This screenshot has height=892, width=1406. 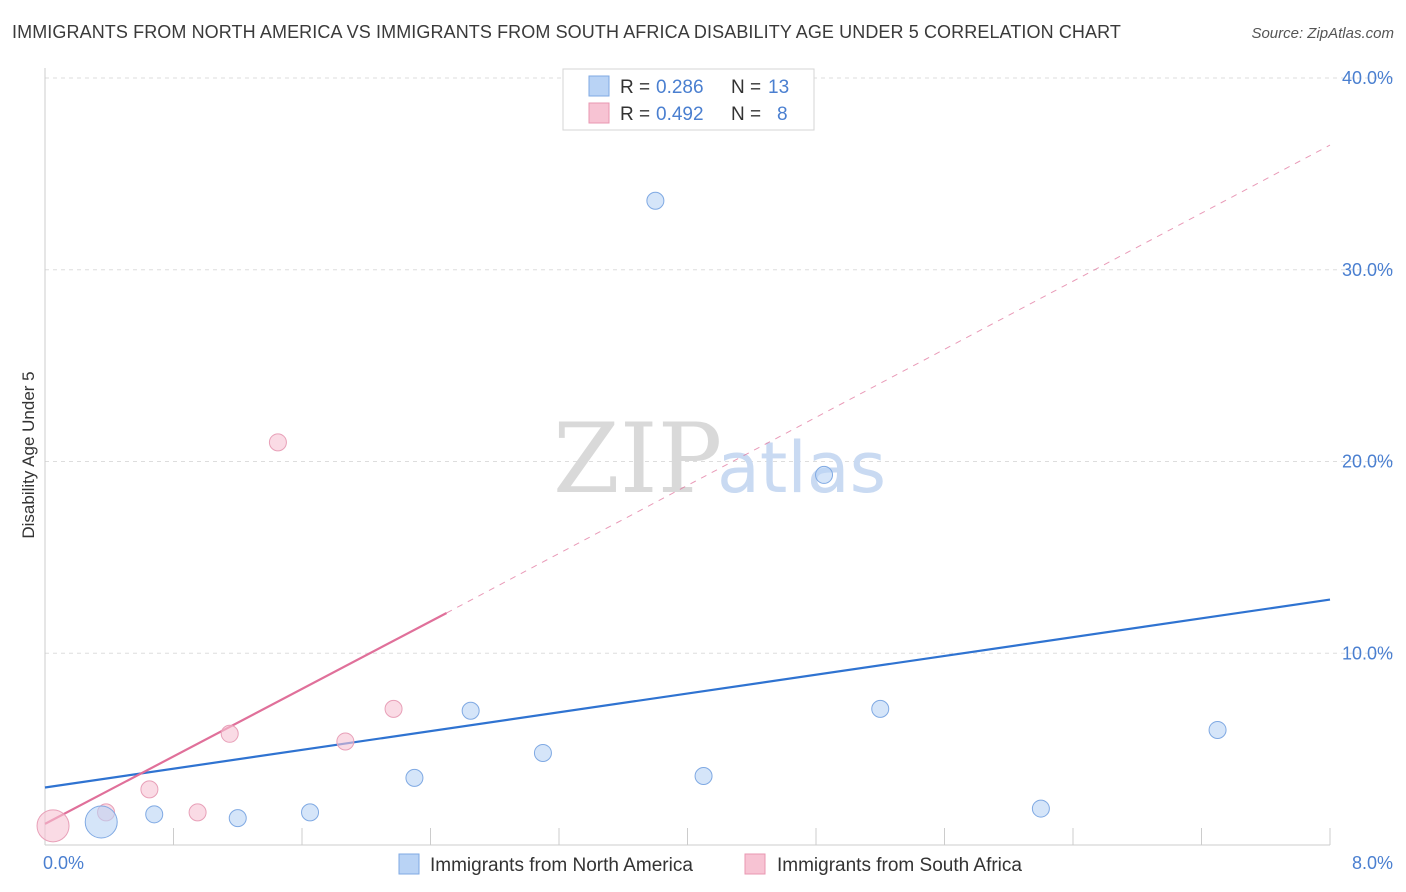 I want to click on x-tick-labels: 0.0% 8.0%, so click(x=718, y=863).